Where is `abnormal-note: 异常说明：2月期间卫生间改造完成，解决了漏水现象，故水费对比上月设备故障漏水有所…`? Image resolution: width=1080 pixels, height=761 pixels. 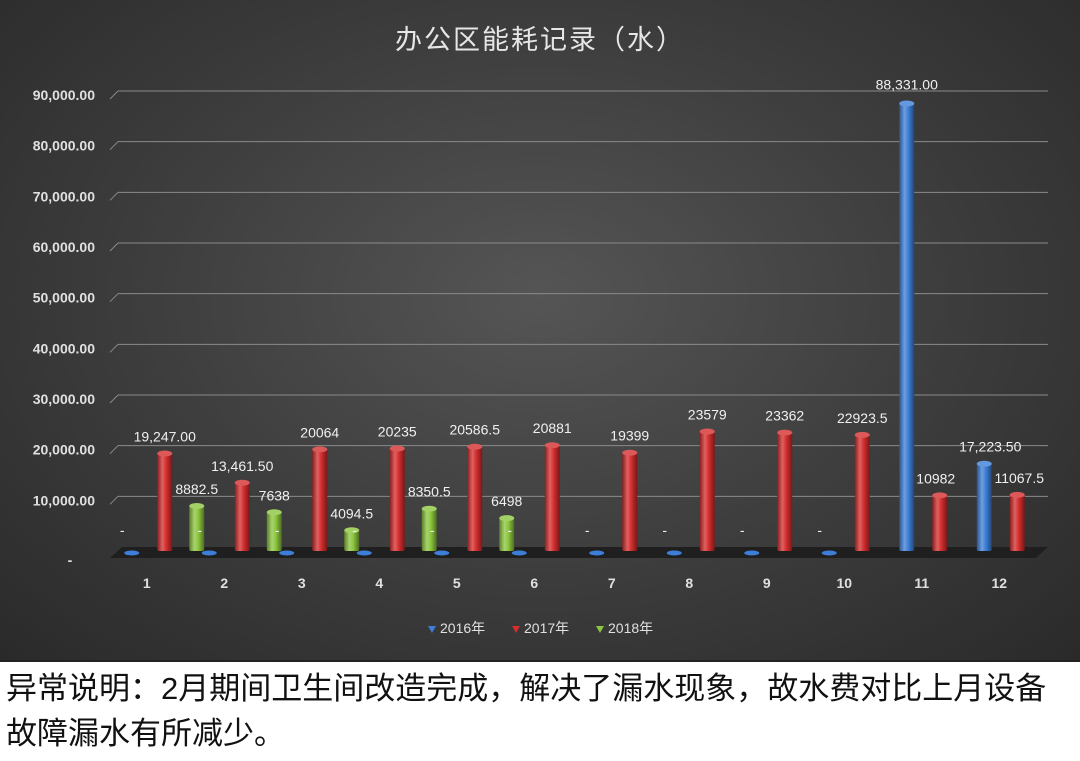
abnormal-note: 异常说明：2月期间卫生间改造完成，解决了漏水现象，故水费对比上月设备故障漏水有所… is located at coordinates (540, 710).